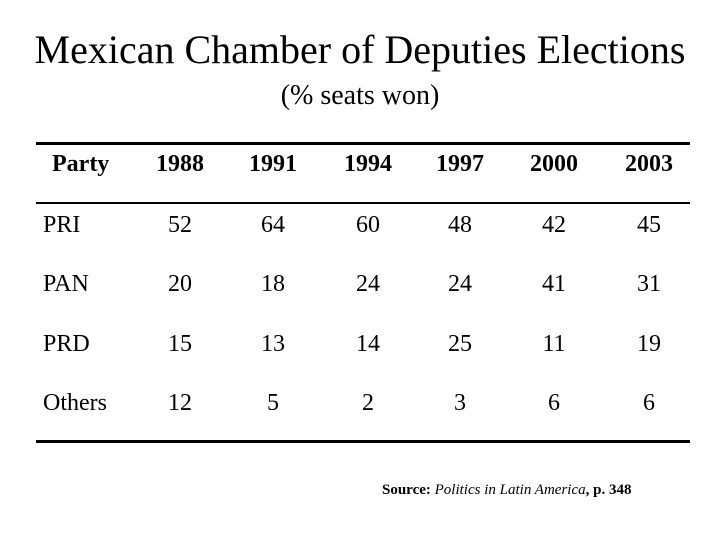 This screenshot has width=720, height=540. I want to click on cell-prd-1988: 15, so click(180, 344).